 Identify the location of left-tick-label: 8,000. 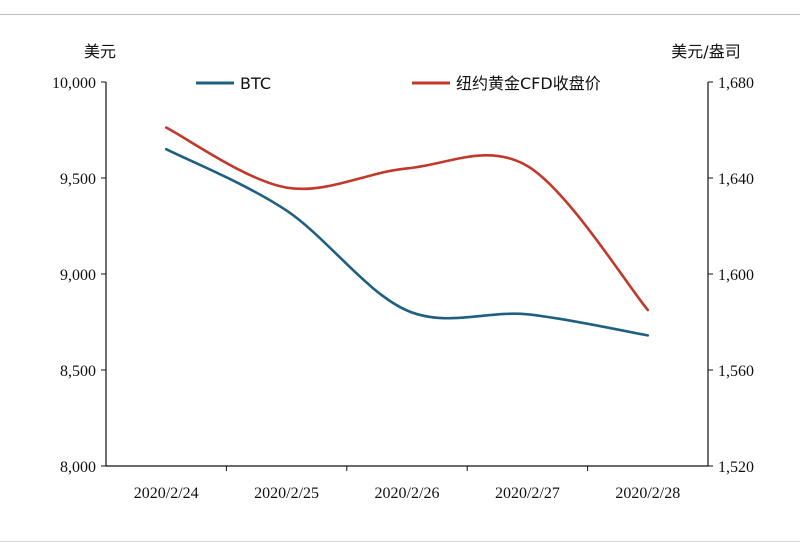
(78, 467).